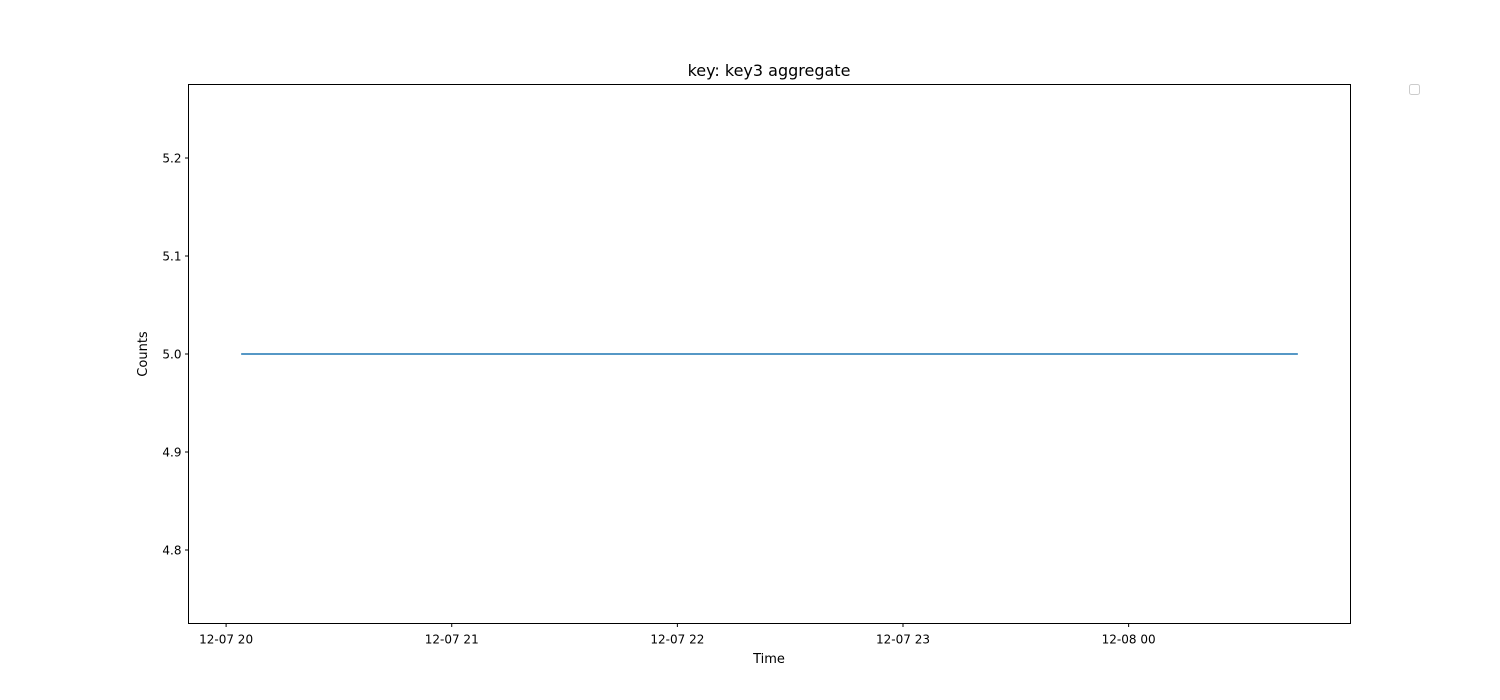 This screenshot has width=1500, height=700. Describe the element at coordinates (226, 640) in the screenshot. I see `x-tick-label: 12-07 20` at that location.